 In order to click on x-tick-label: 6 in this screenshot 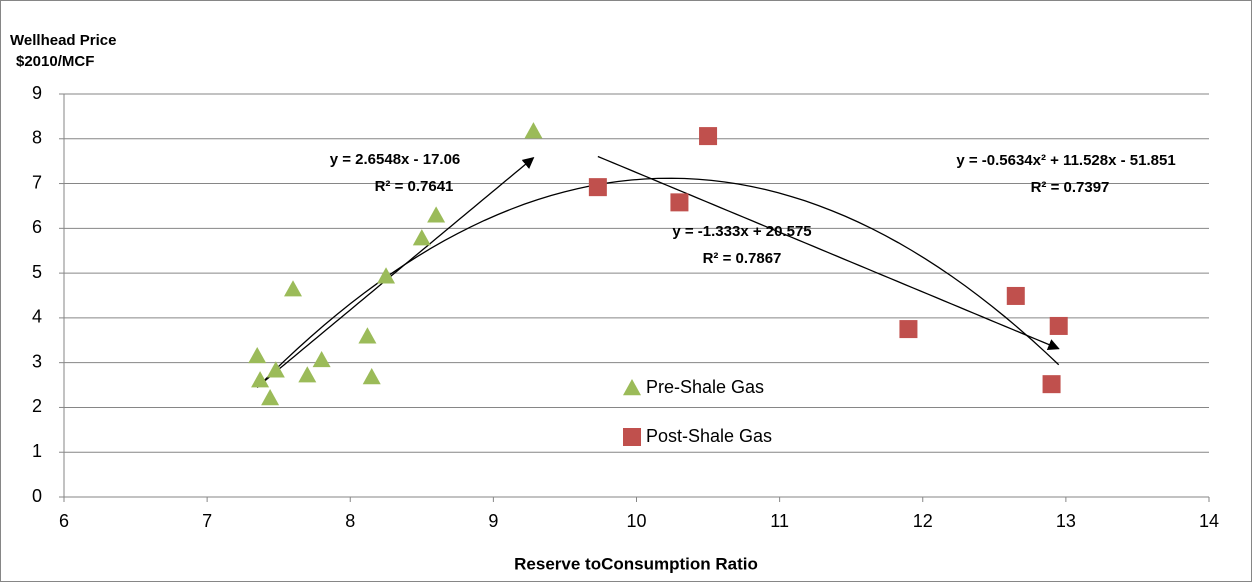, I will do `click(64, 521)`.